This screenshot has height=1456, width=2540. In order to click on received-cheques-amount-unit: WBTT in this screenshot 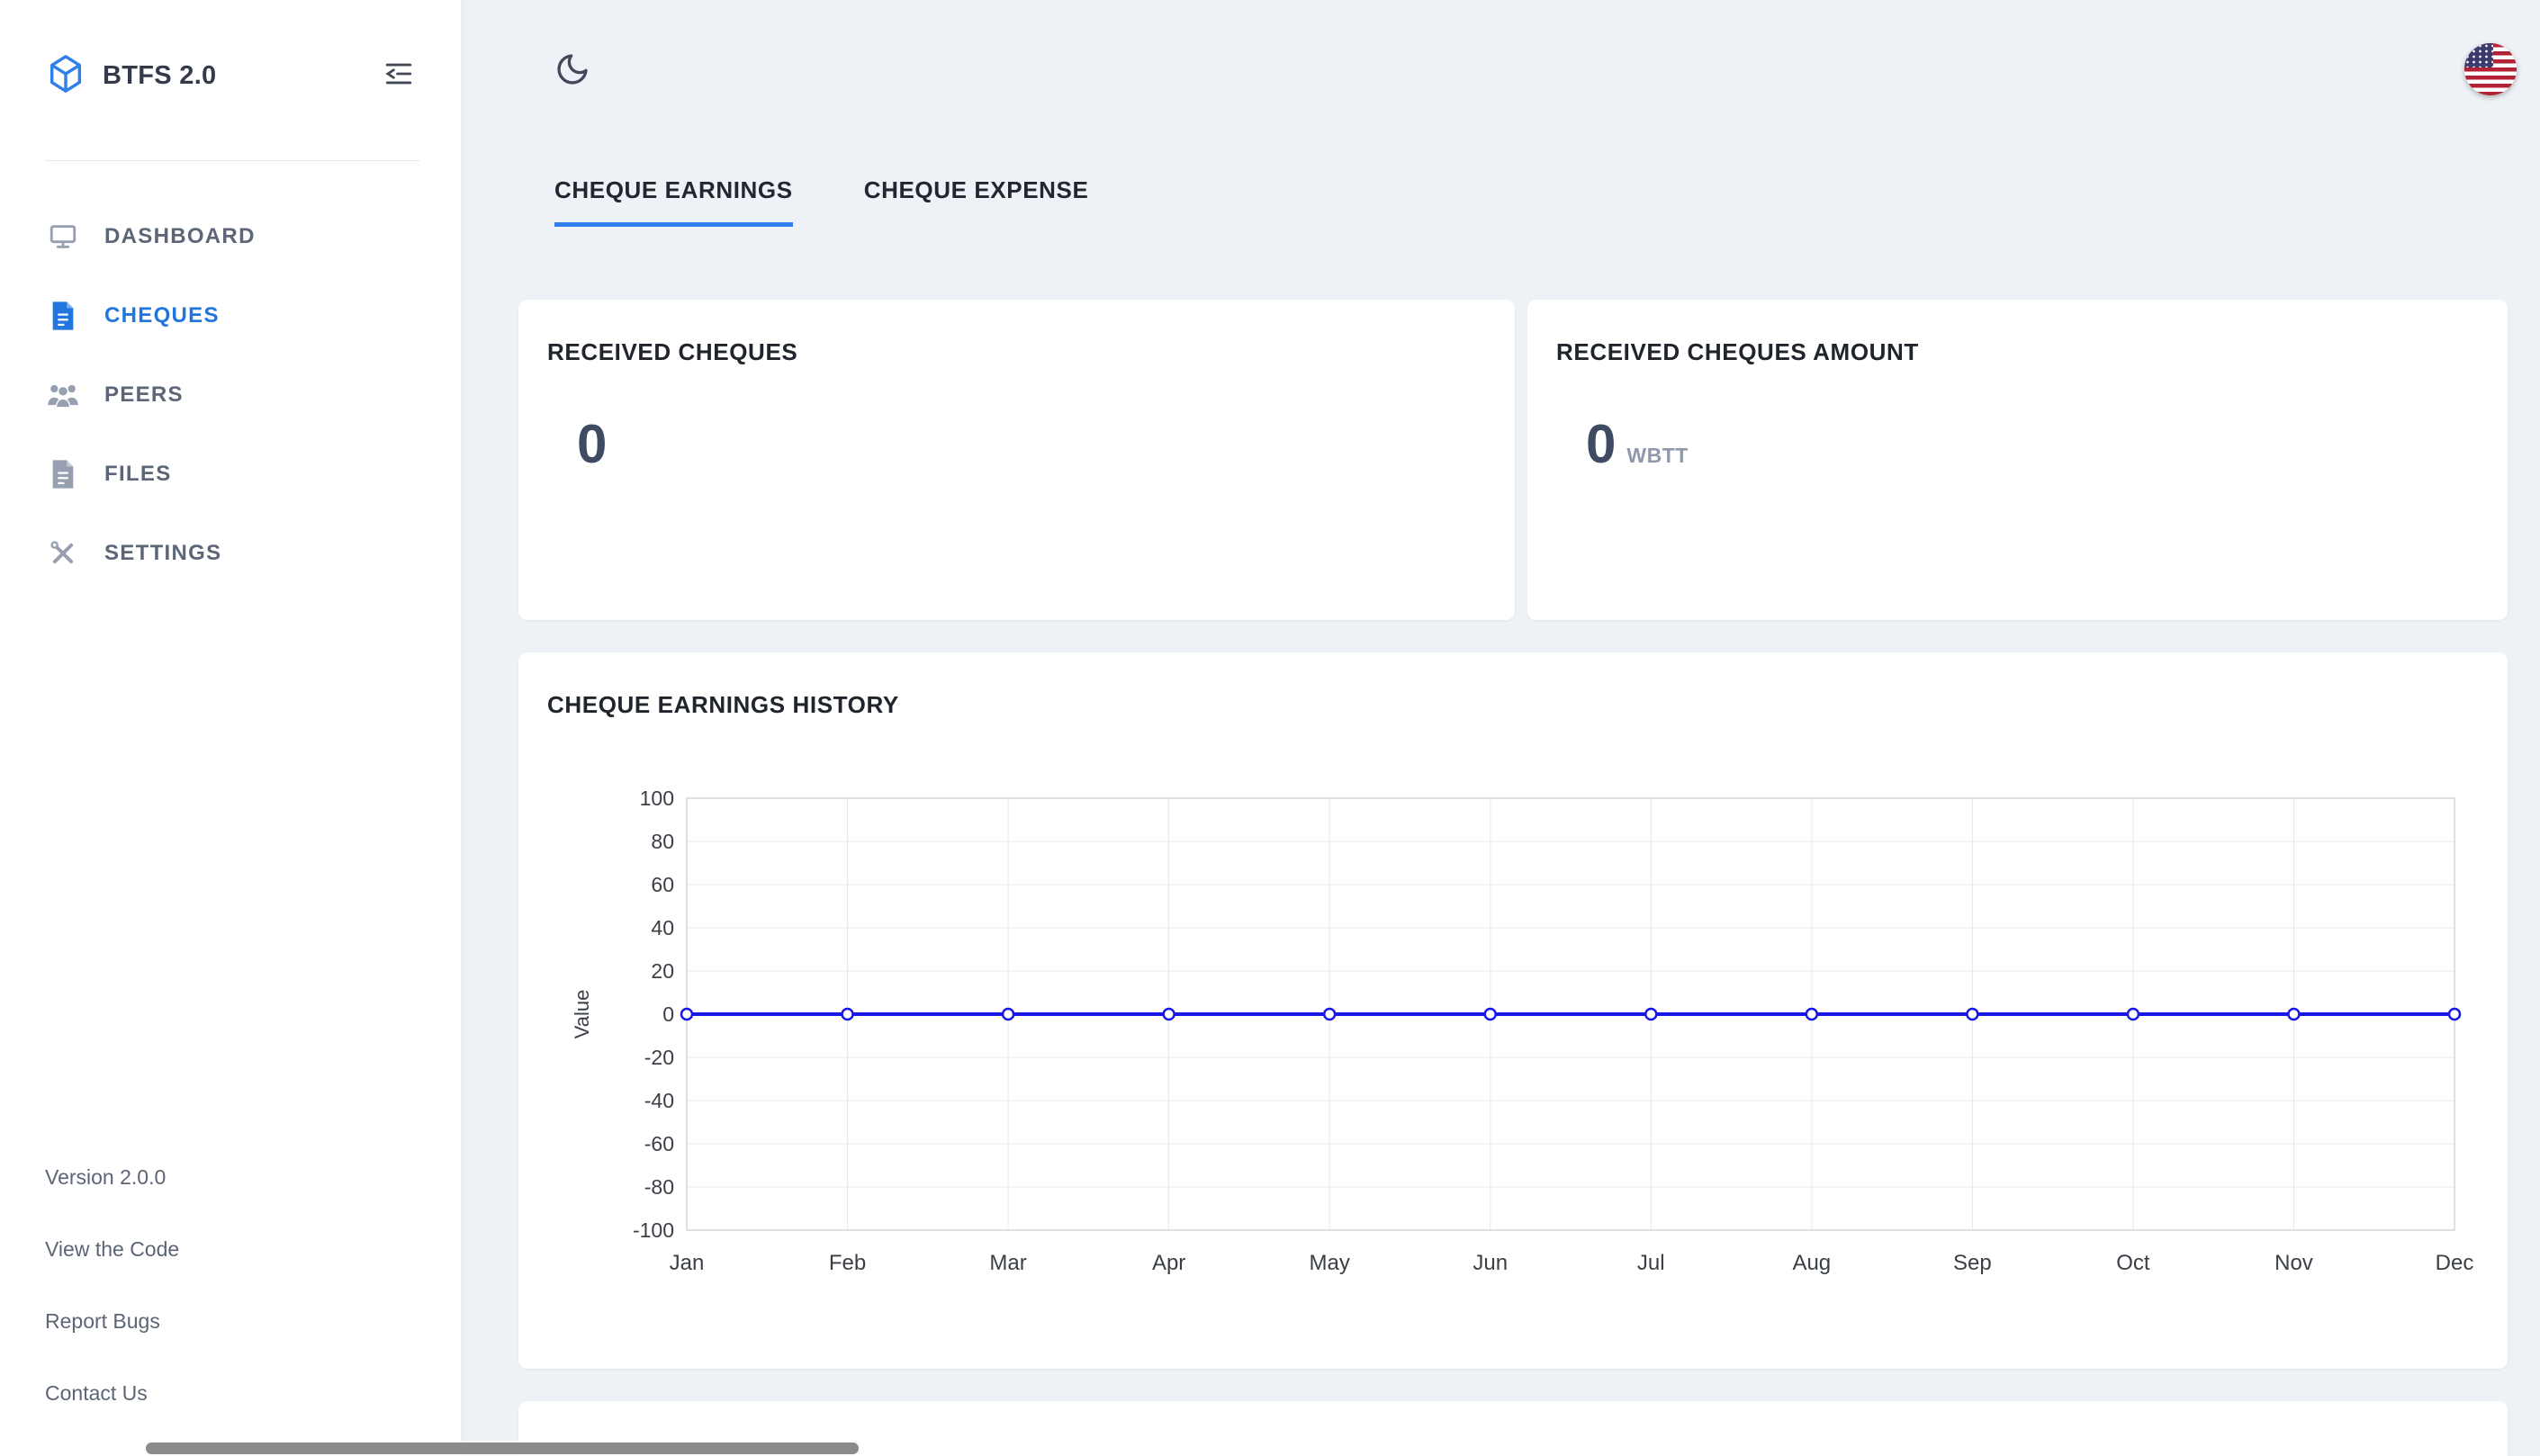, I will do `click(1657, 456)`.